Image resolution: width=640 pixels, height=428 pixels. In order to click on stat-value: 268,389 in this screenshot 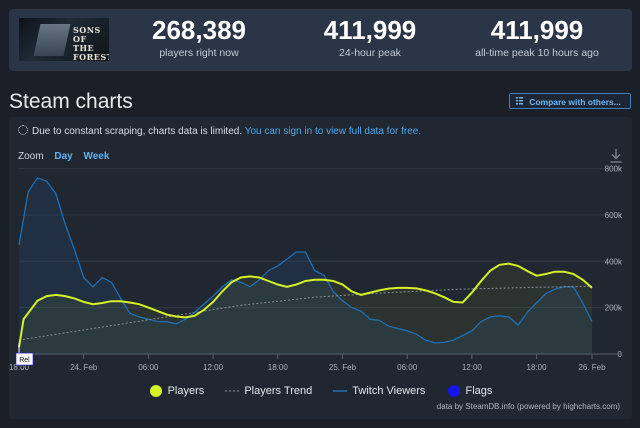, I will do `click(199, 30)`.